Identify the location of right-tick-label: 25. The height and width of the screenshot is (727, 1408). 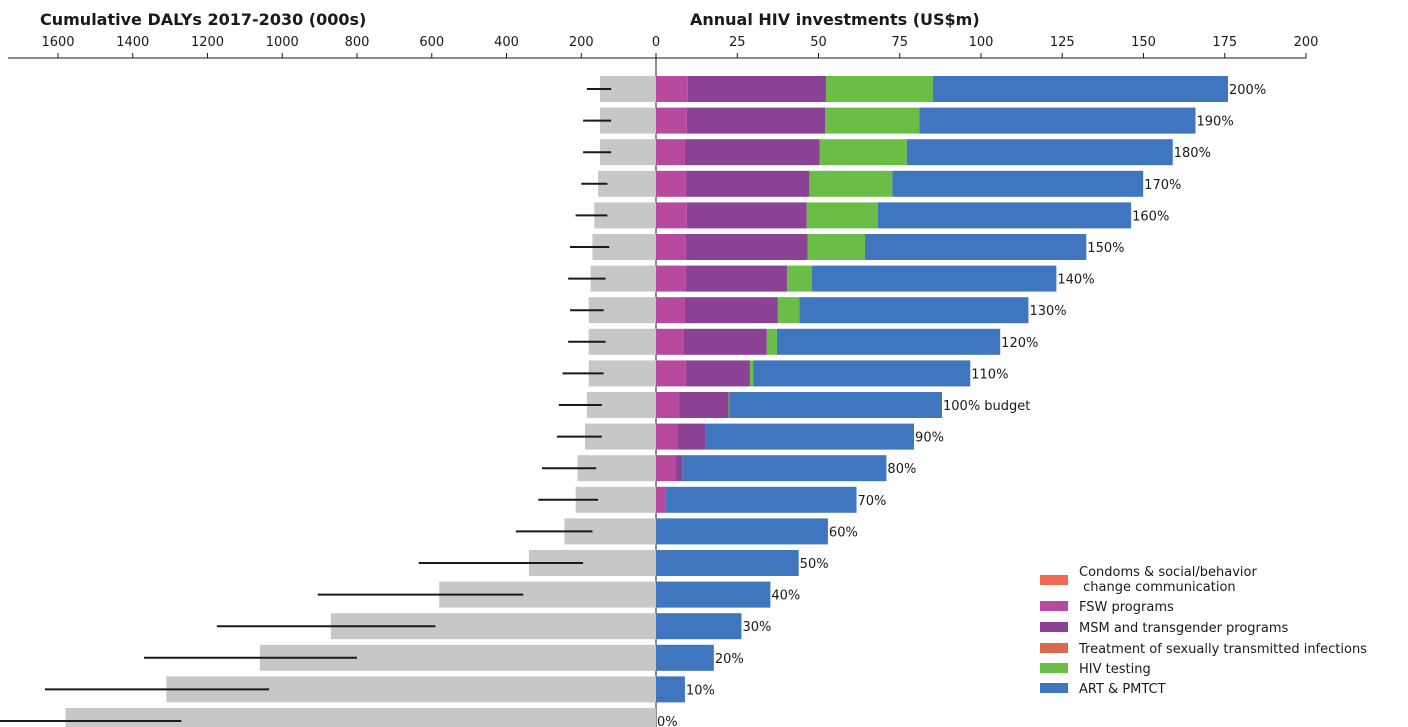
(737, 42).